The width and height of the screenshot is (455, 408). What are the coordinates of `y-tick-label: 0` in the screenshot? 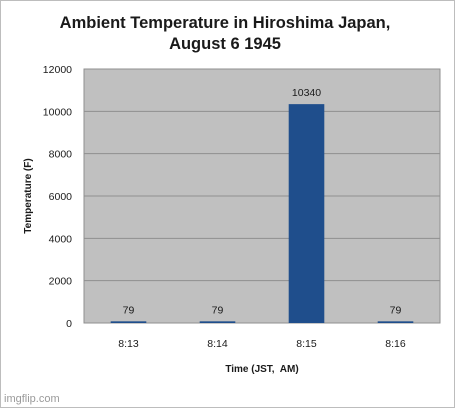 It's located at (69, 324).